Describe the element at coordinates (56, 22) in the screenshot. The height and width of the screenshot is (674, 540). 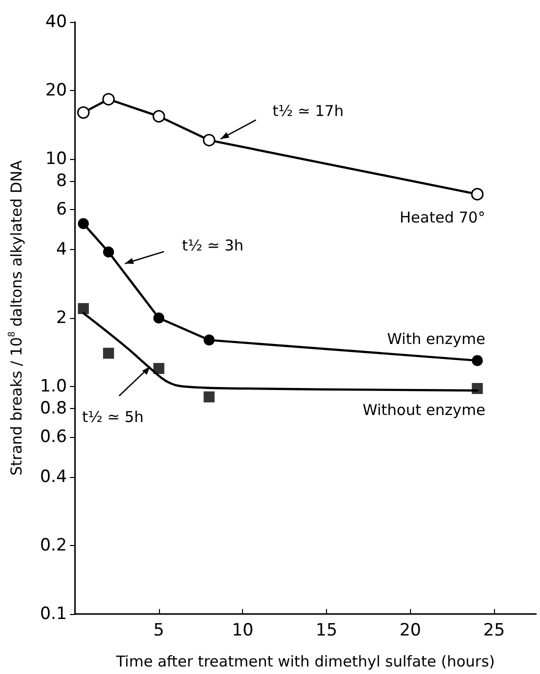
I see `y-tick-label: 40` at that location.